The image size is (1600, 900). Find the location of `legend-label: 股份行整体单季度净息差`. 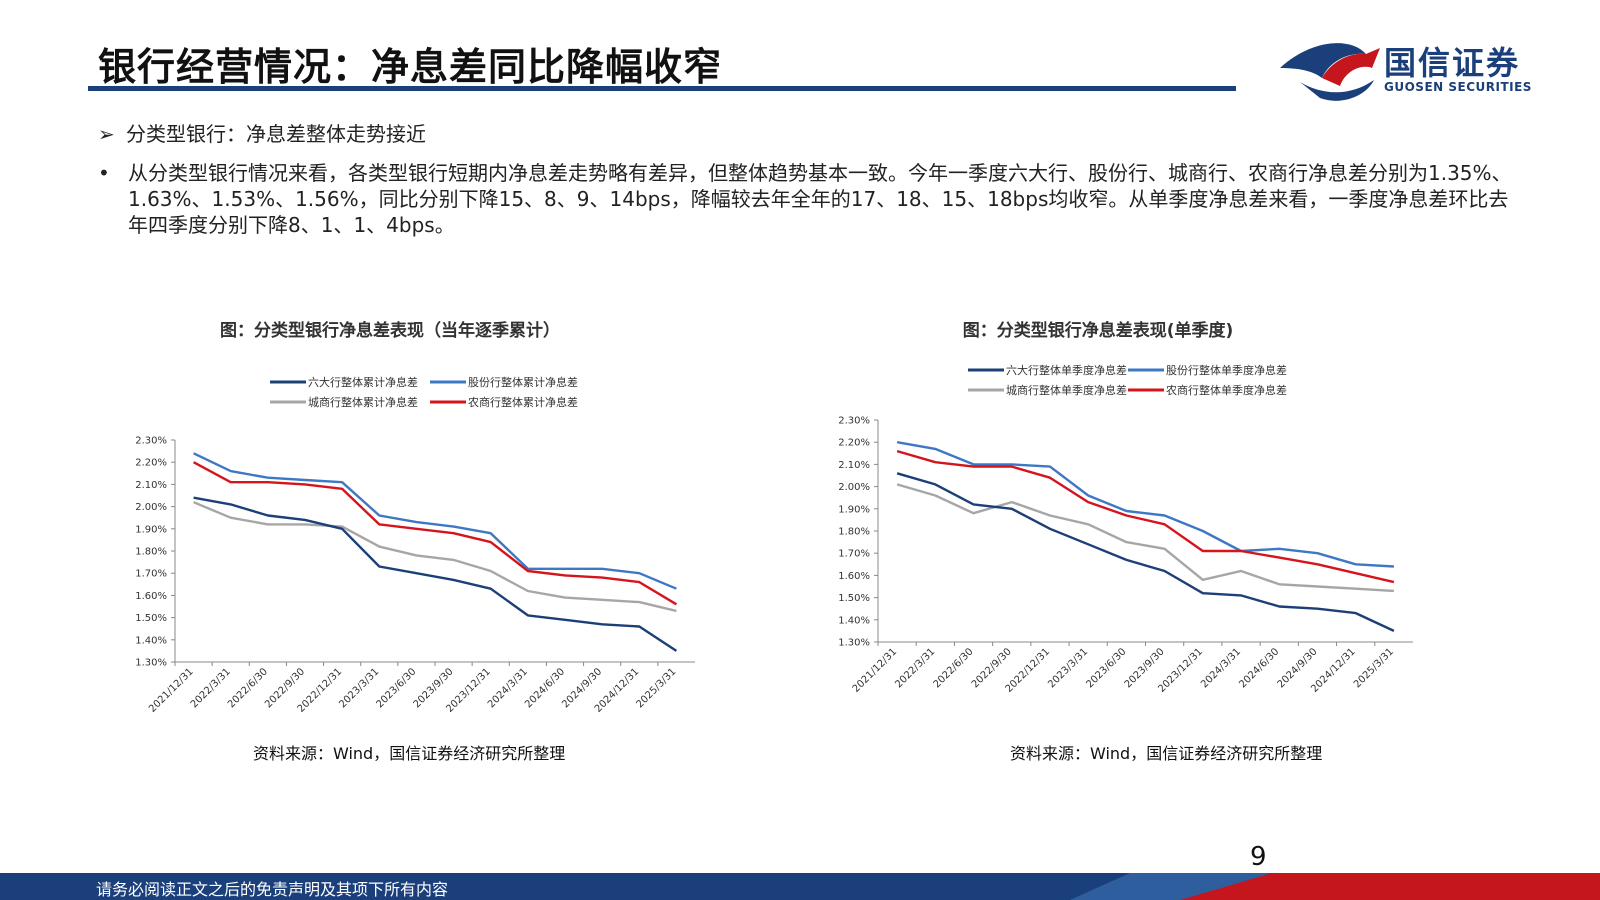

legend-label: 股份行整体单季度净息差 is located at coordinates (1226, 370).